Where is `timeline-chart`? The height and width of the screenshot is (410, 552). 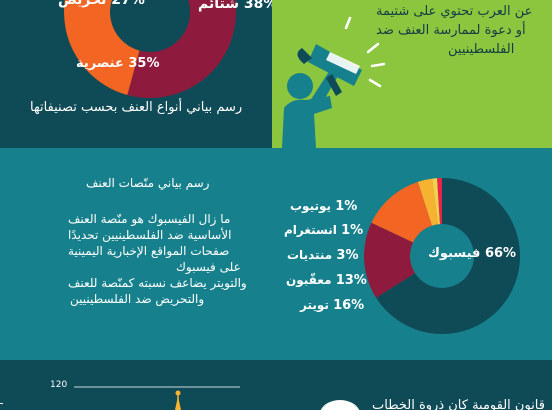 timeline-chart is located at coordinates (217, 398).